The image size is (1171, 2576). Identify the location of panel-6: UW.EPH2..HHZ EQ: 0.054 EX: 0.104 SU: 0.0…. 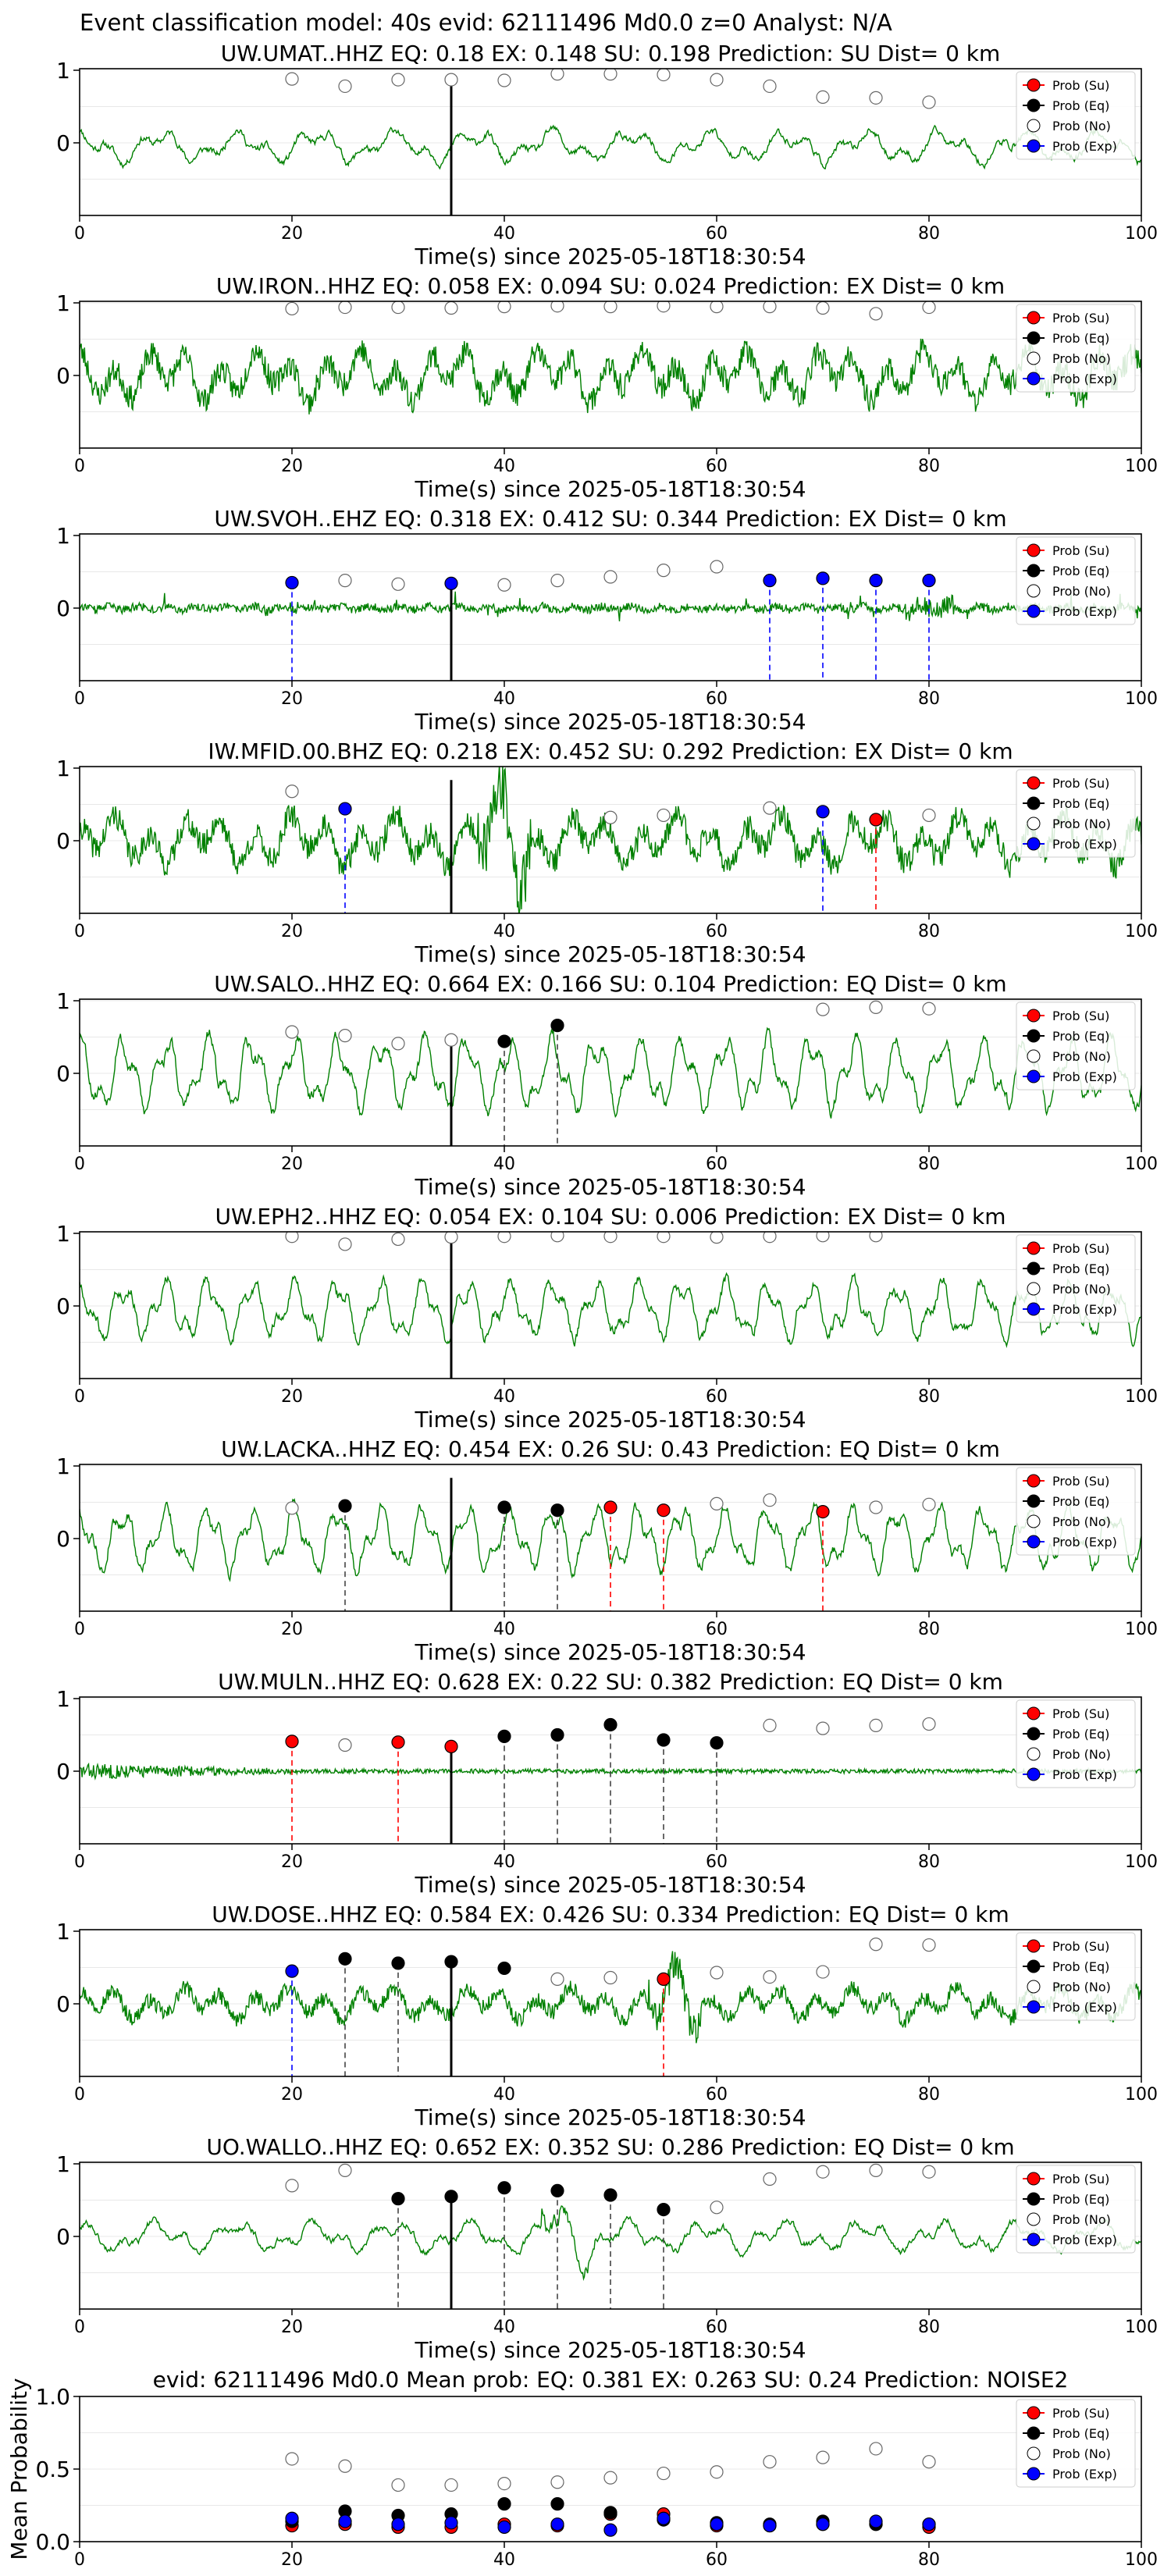
(607, 1318).